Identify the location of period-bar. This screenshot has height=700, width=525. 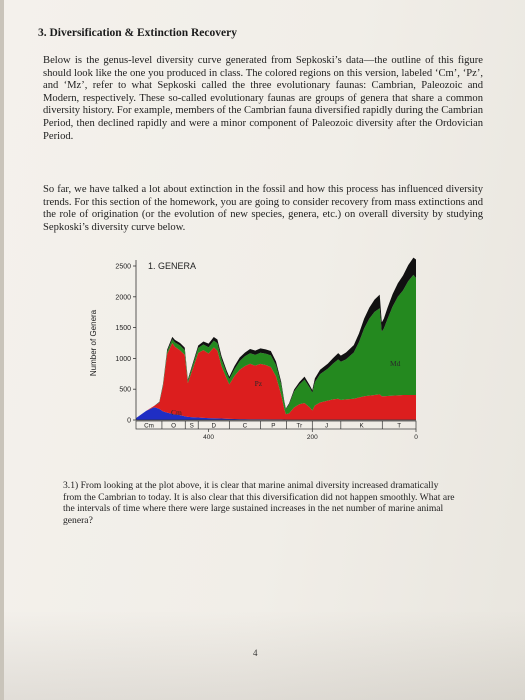
(276, 425).